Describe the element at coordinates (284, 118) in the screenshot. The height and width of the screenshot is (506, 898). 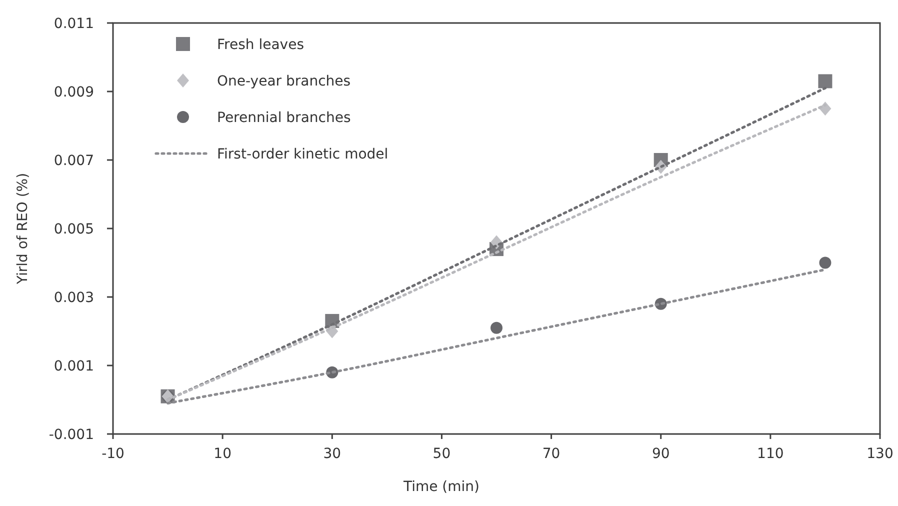
I see `legend-label: Perennial branches` at that location.